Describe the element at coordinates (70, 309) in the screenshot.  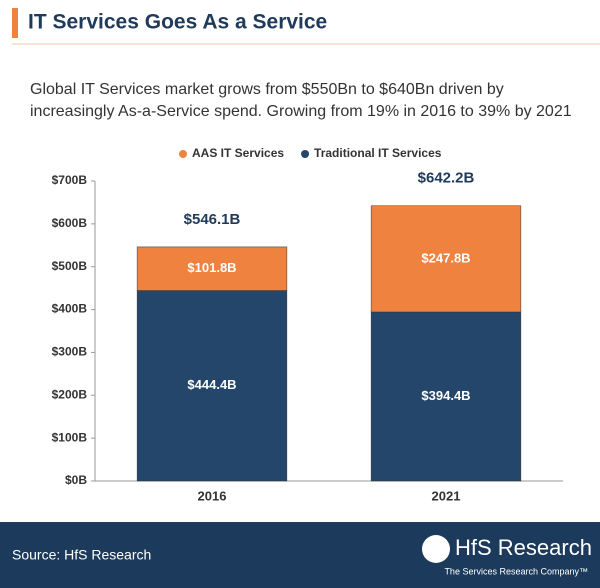
I see `y-tick-label: $400B` at that location.